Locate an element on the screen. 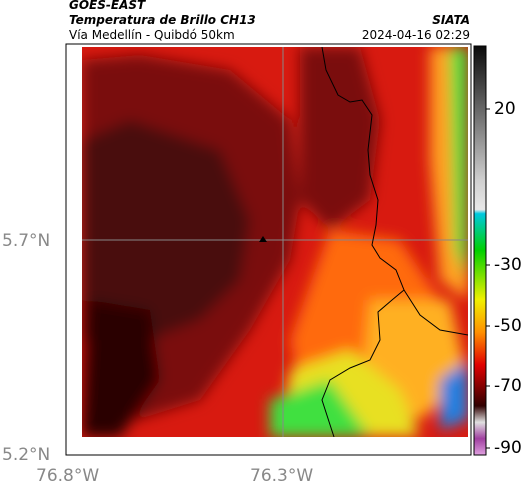 The image size is (526, 491). title-datetime: 2024-04-16 02:29 is located at coordinates (415, 35).